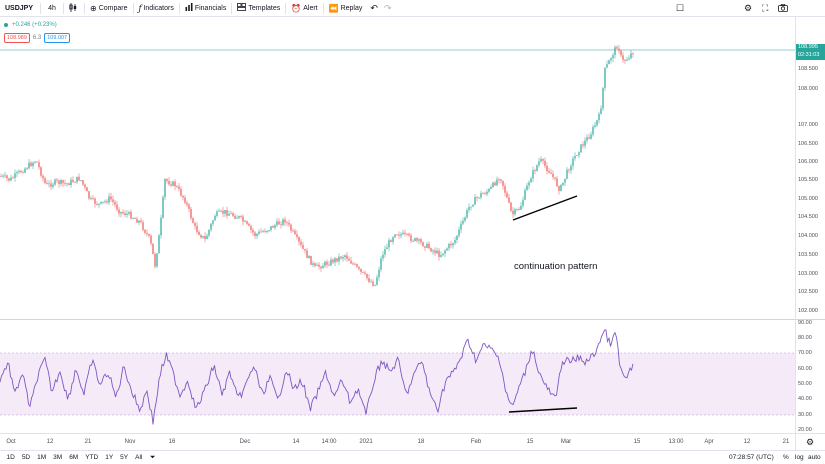 Image resolution: width=825 pixels, height=464 pixels. I want to click on range-button: All, so click(139, 457).